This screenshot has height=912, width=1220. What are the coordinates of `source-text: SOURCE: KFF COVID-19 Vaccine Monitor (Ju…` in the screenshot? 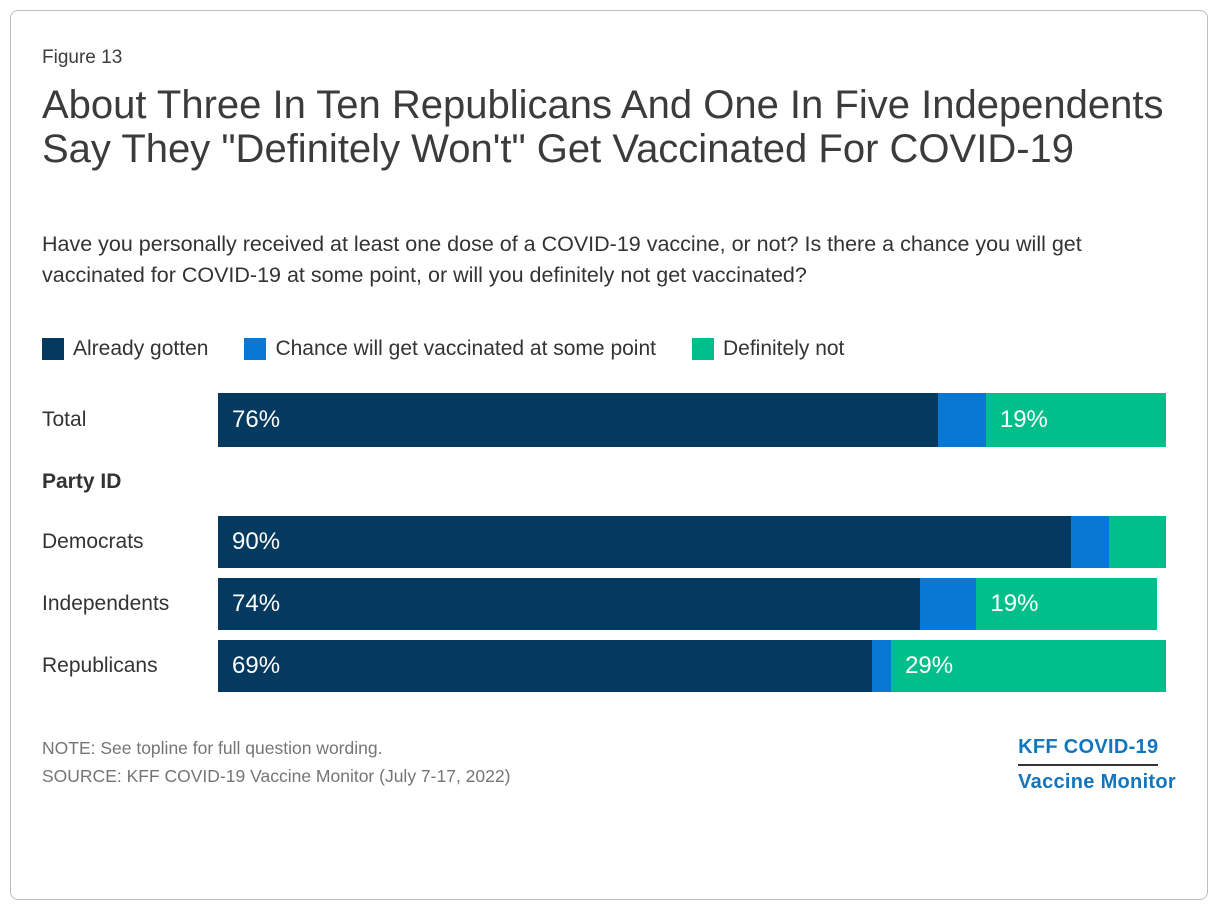 It's located at (276, 776).